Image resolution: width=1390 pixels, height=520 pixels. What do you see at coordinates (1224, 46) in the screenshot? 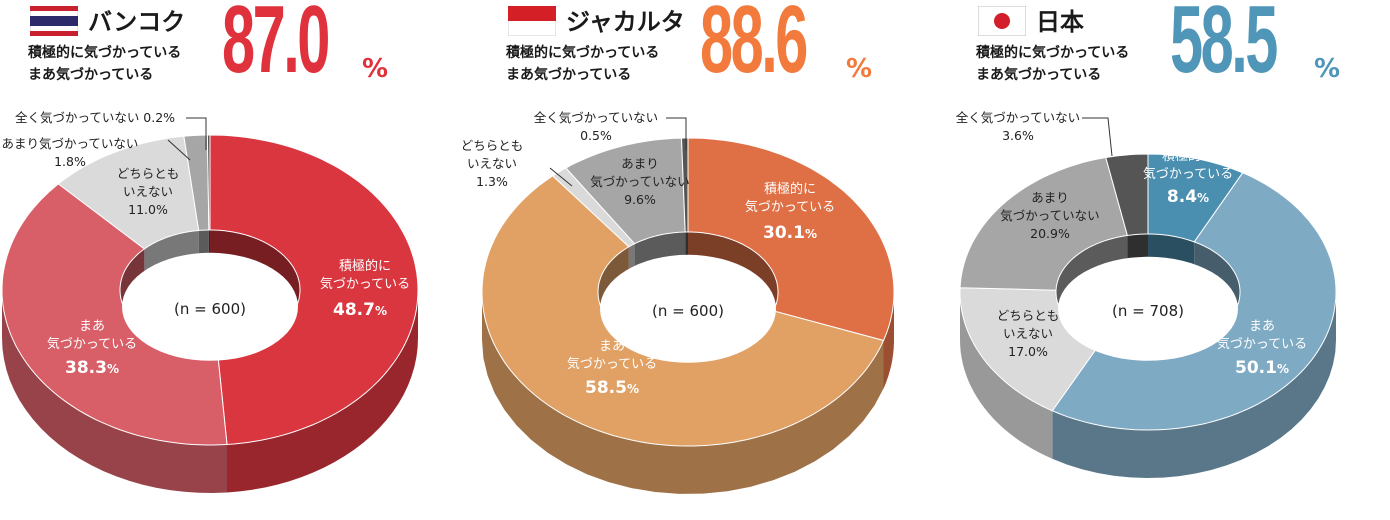
I see `summary-value: 58.5` at bounding box center [1224, 46].